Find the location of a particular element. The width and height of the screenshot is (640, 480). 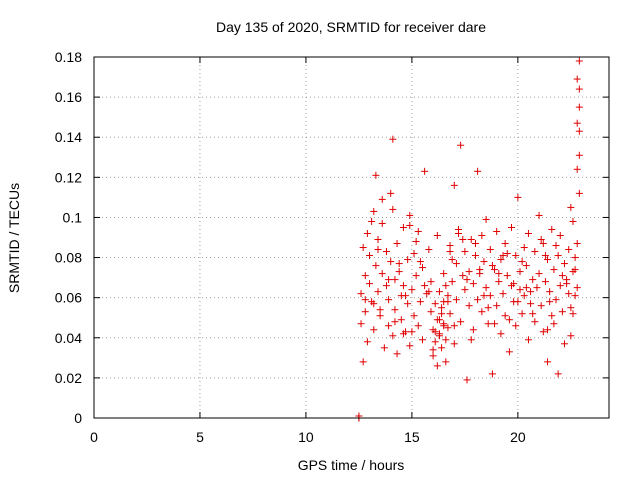

y-tick-label: 0 is located at coordinates (78, 418).